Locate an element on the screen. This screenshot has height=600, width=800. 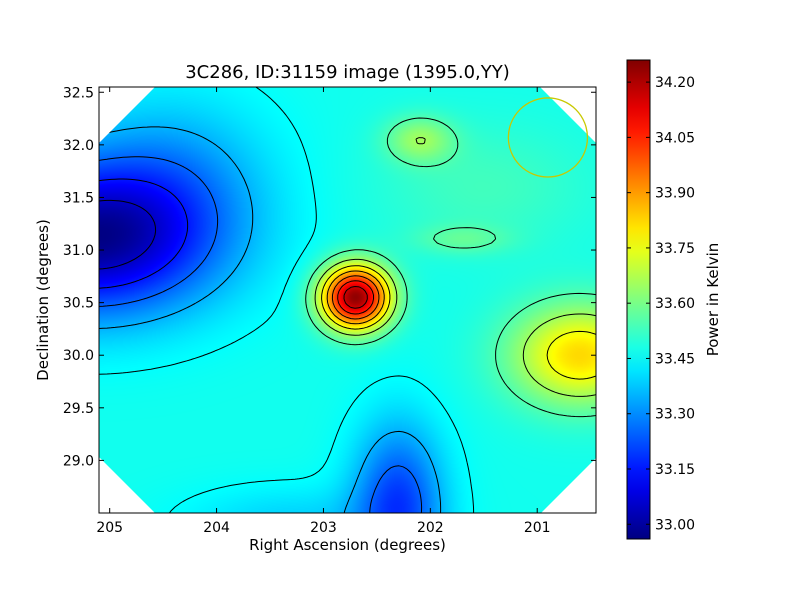
x-tick-label: 205 is located at coordinates (109, 528).